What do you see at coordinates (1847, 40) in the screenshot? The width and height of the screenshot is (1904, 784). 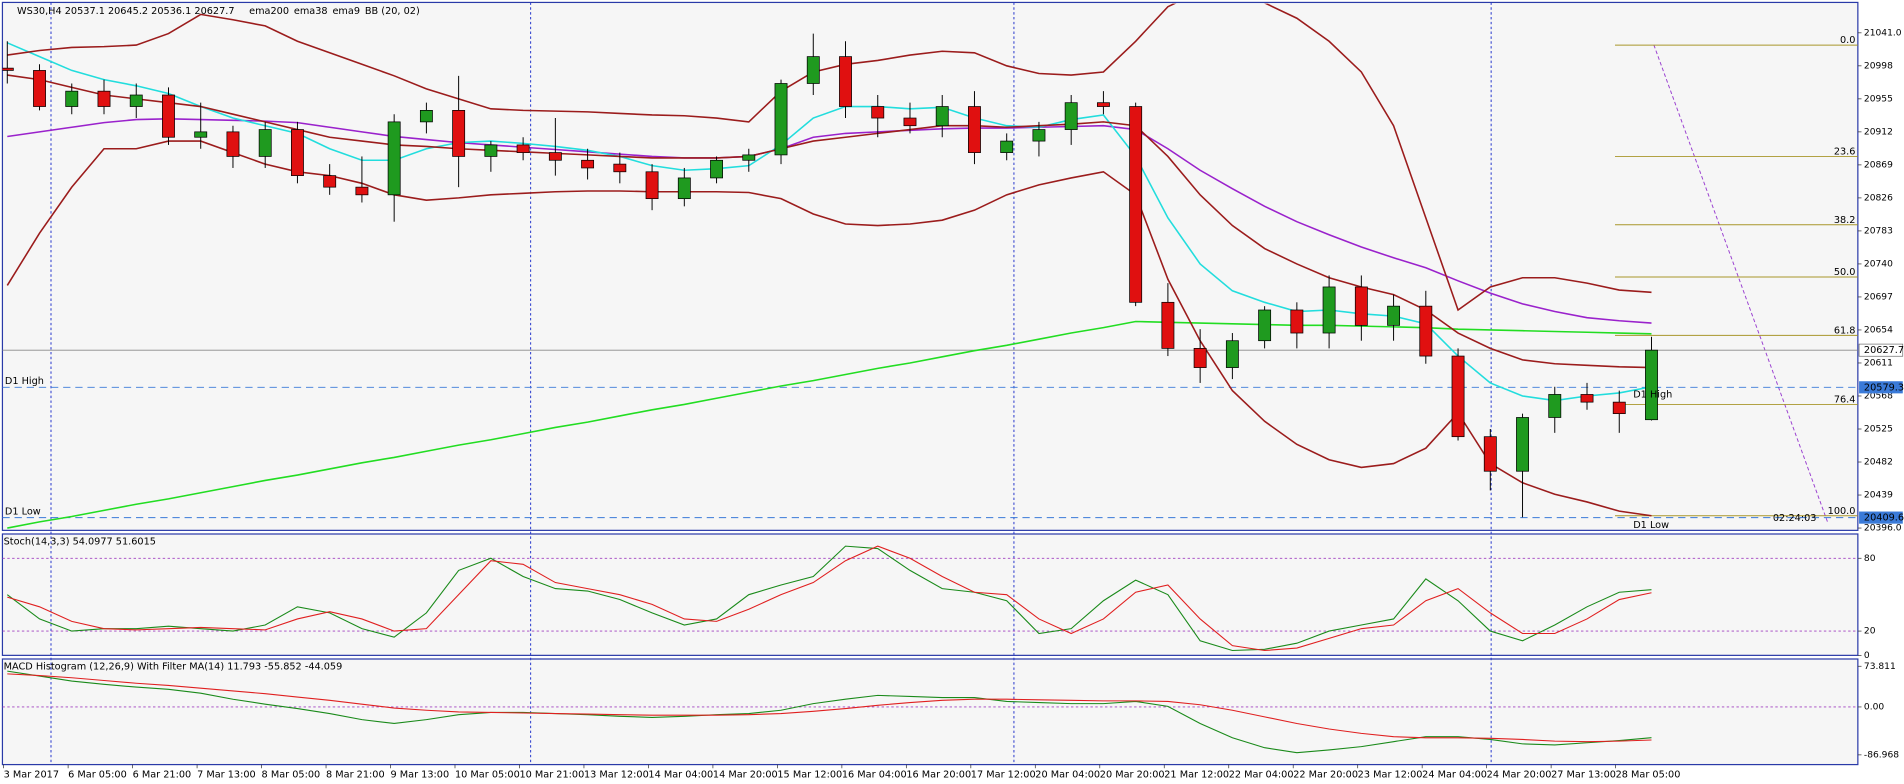 I see `fibo-label: 0.0` at bounding box center [1847, 40].